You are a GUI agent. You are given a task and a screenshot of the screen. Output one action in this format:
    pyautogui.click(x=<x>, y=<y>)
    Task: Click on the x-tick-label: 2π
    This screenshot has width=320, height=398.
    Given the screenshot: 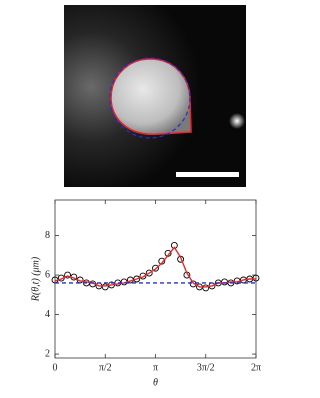 What is the action you would take?
    pyautogui.click(x=256, y=367)
    